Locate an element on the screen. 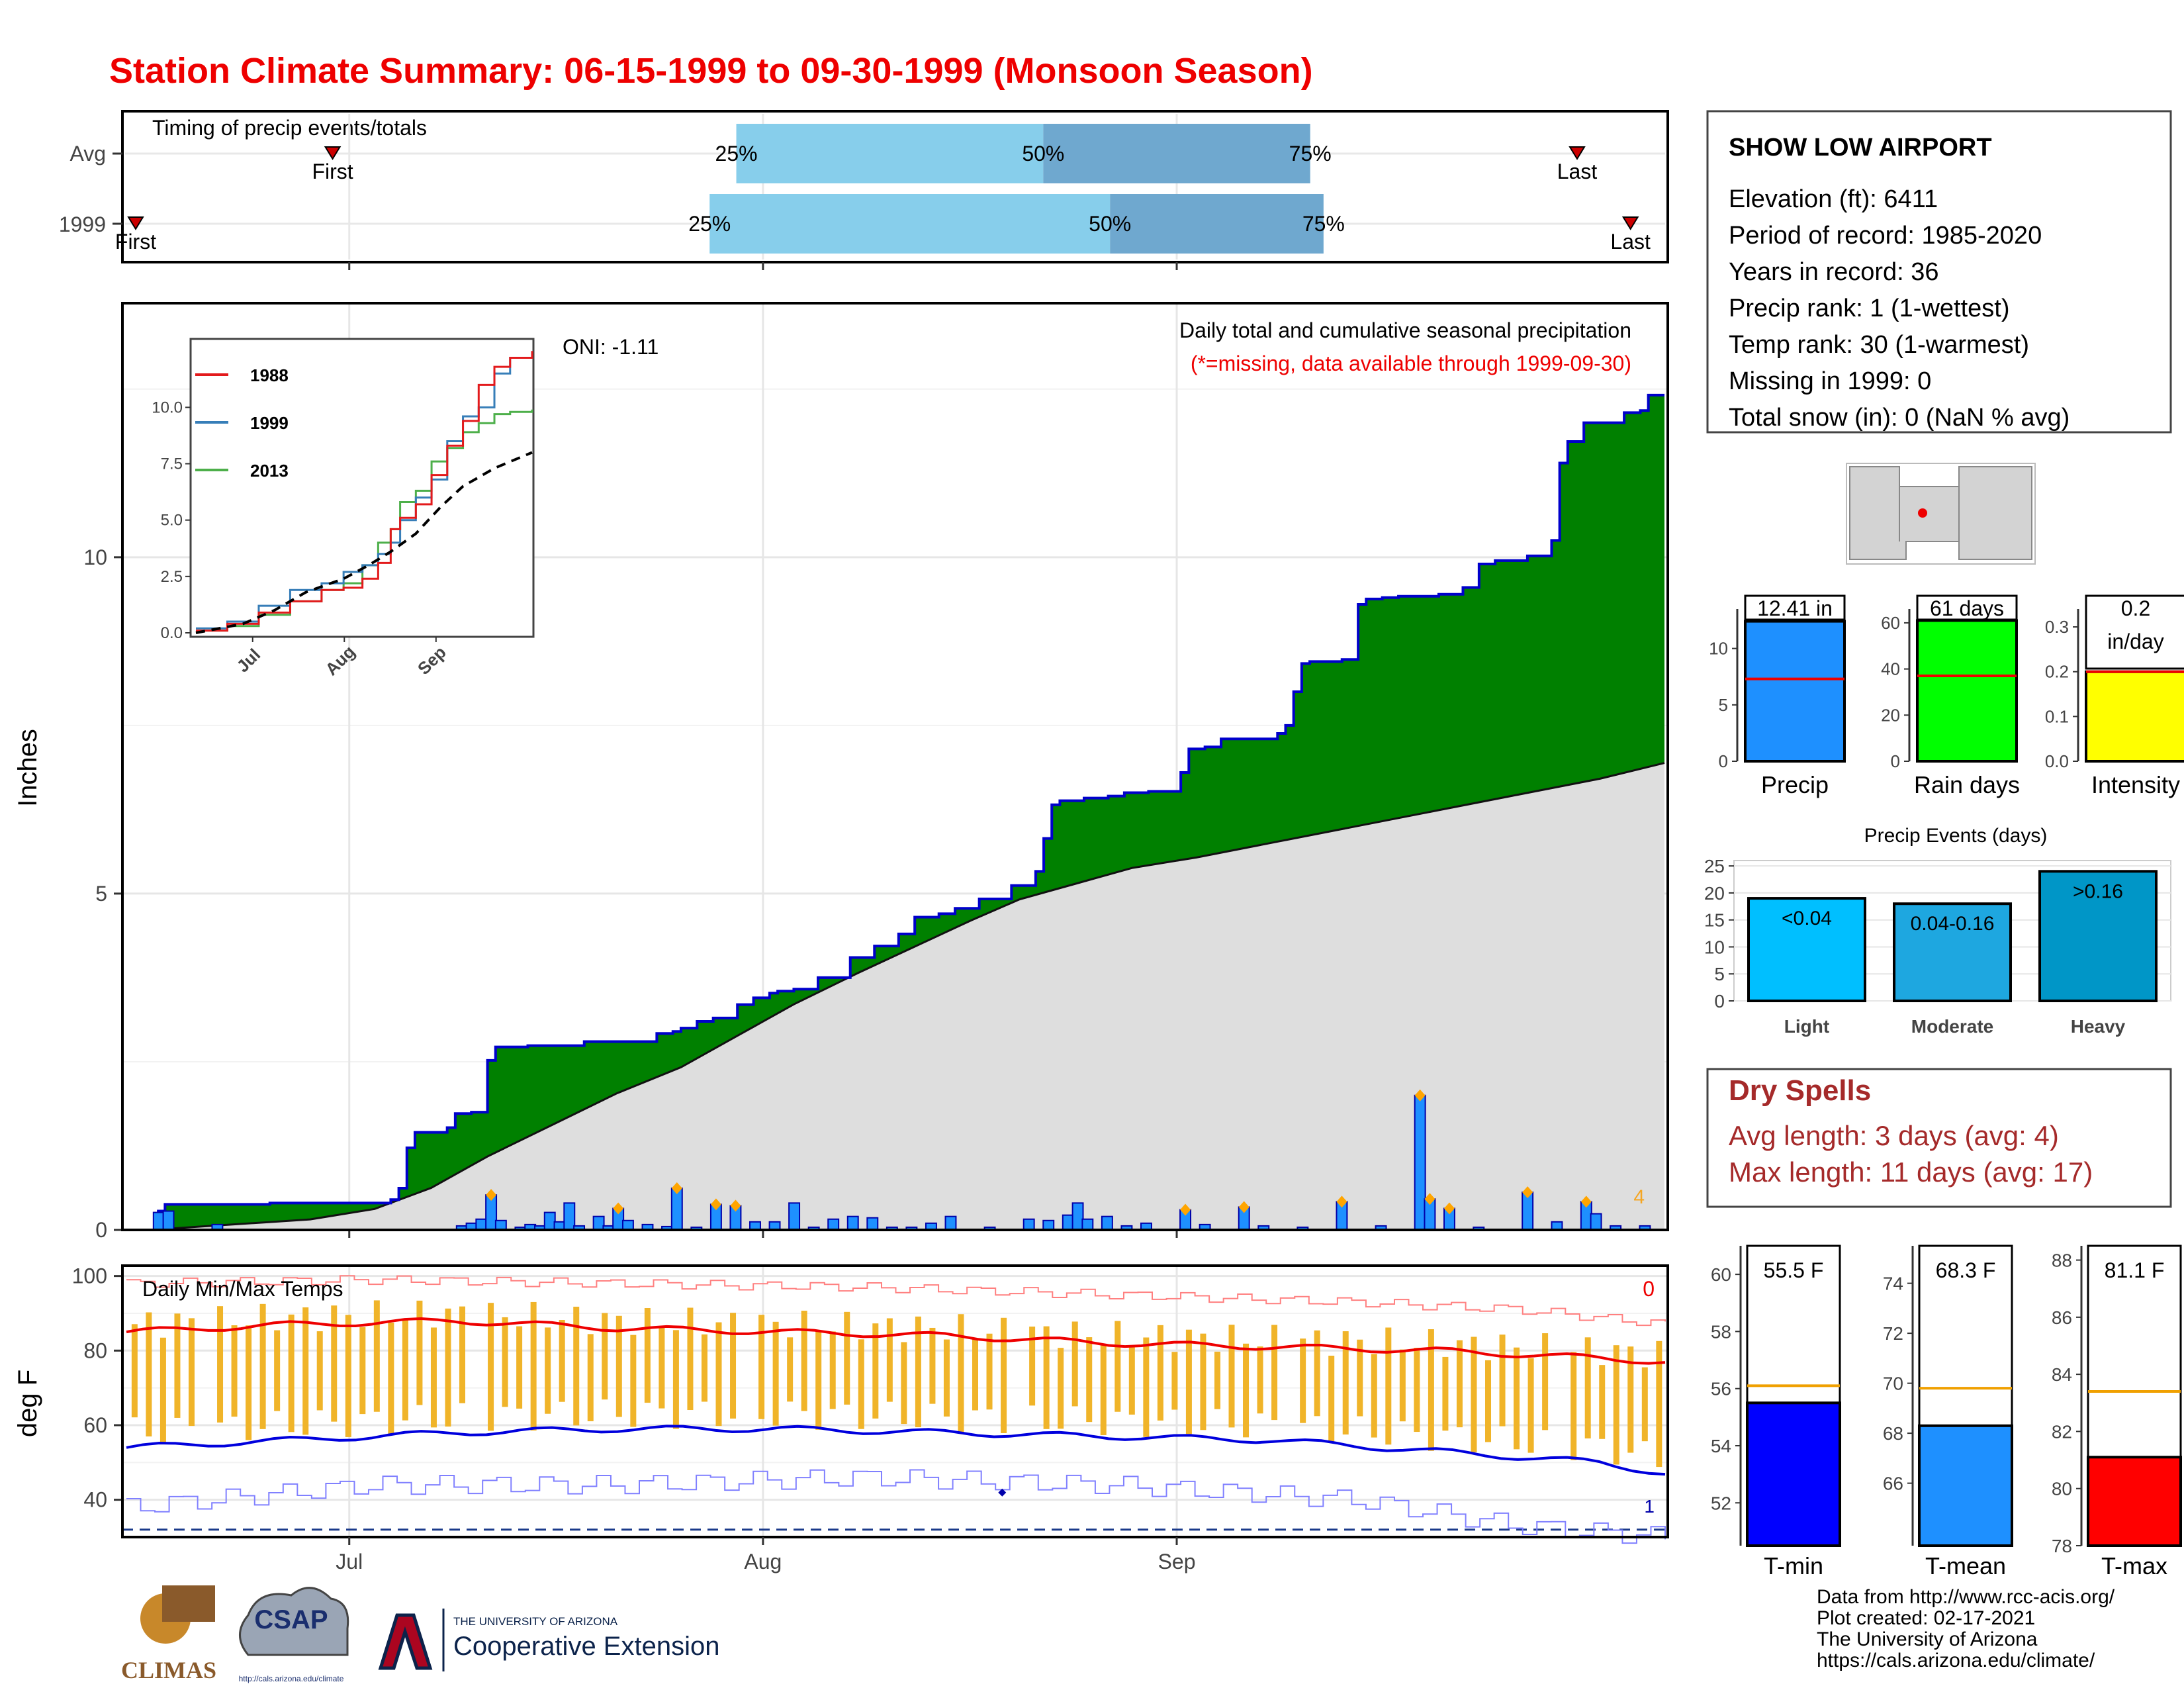  timing-first-marker is located at coordinates (332, 153).